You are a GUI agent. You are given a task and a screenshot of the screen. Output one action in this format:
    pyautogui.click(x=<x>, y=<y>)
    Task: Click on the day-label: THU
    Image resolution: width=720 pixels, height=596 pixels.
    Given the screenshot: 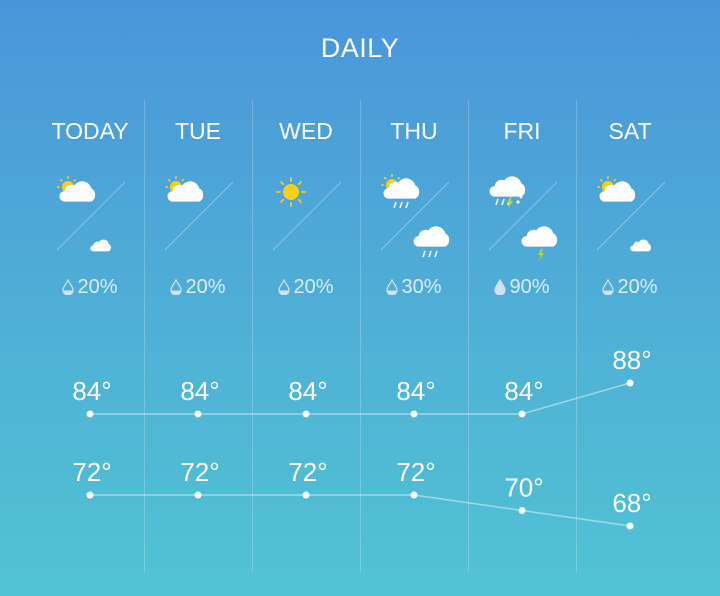 What is the action you would take?
    pyautogui.click(x=414, y=131)
    